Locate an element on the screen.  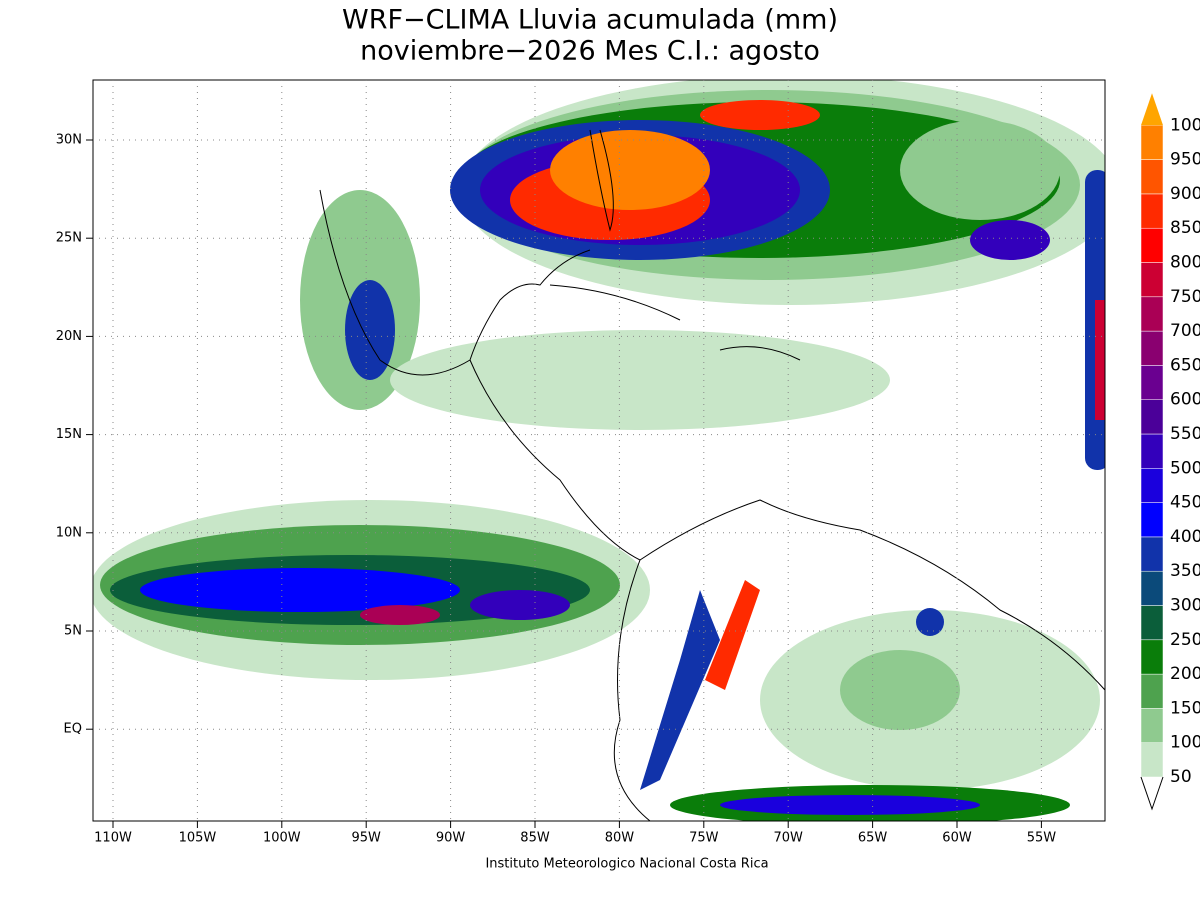
x-tick-label: 105W is located at coordinates (198, 838).